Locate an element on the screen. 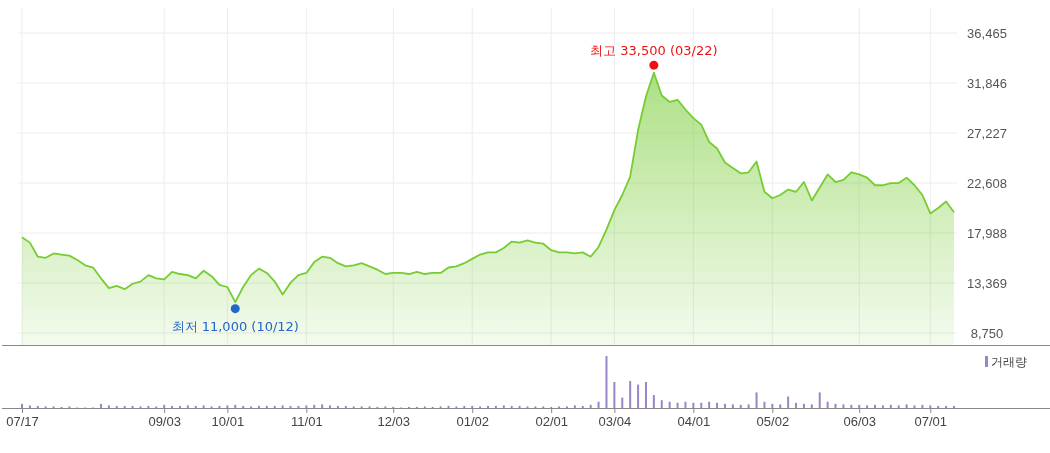  y-tick-label: 13,369 is located at coordinates (987, 283).